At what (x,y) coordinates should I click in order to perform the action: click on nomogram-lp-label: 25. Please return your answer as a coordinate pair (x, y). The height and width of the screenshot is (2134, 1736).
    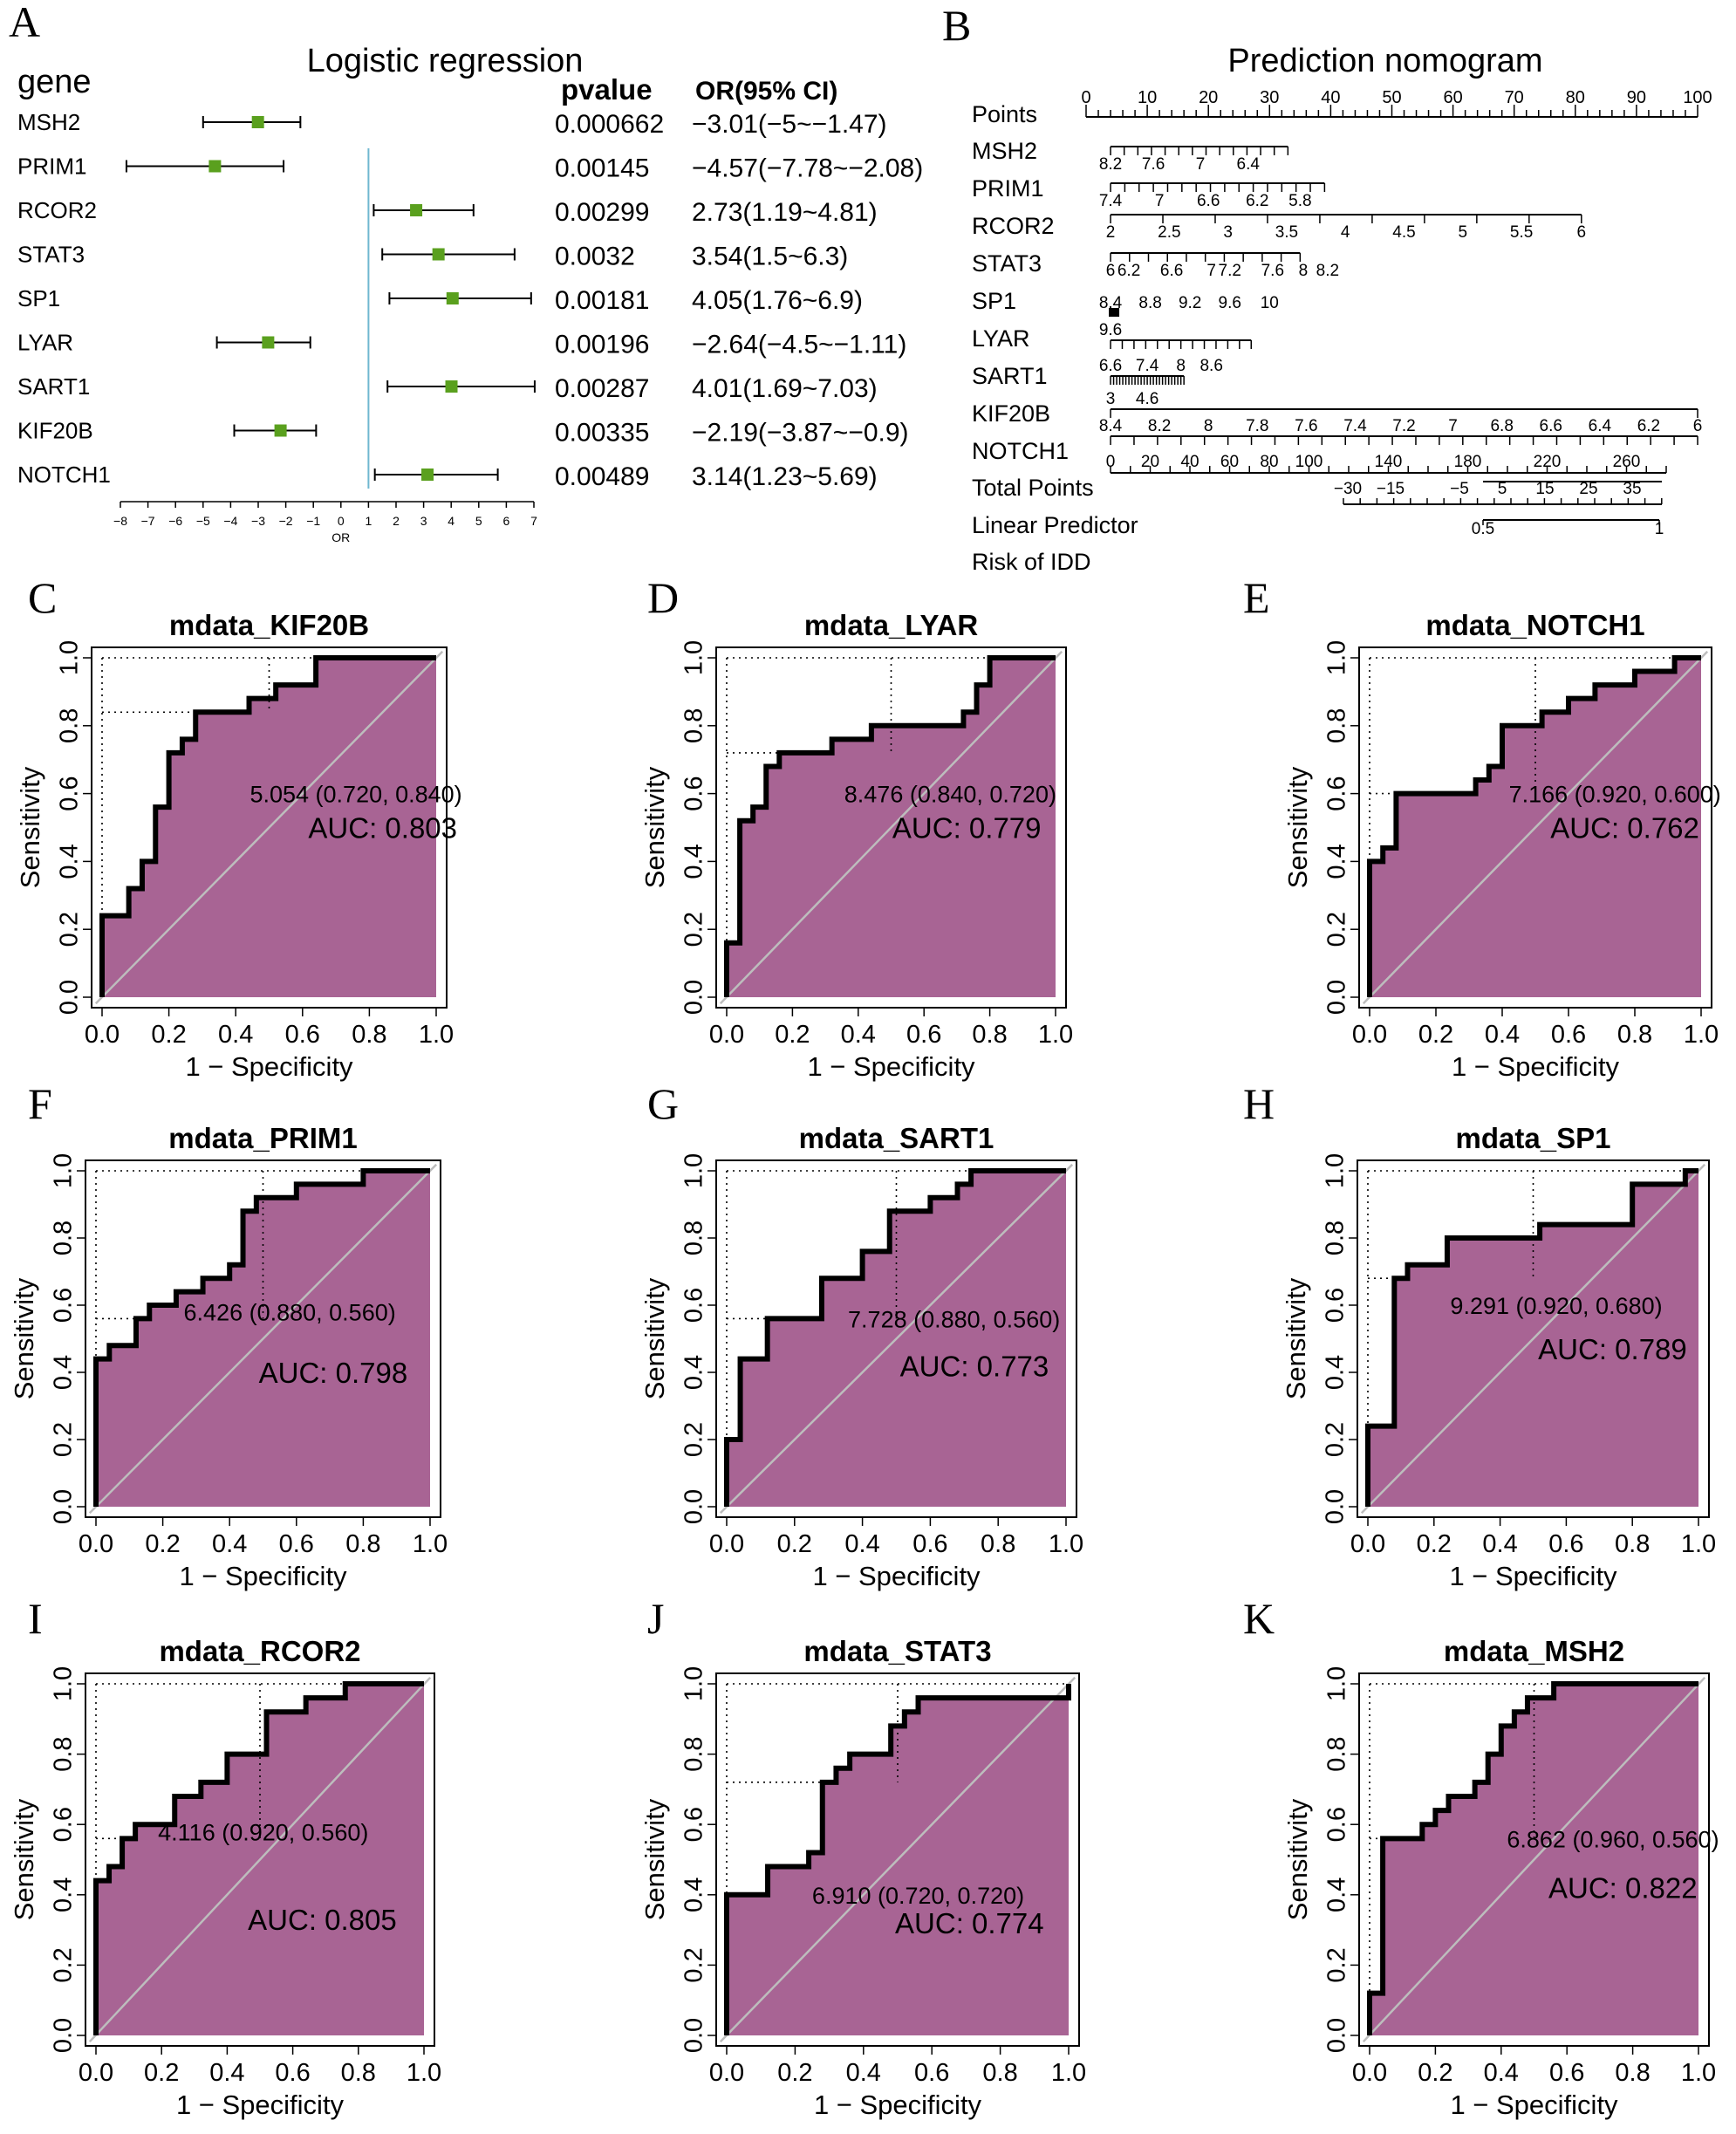
    Looking at the image, I should click on (1588, 489).